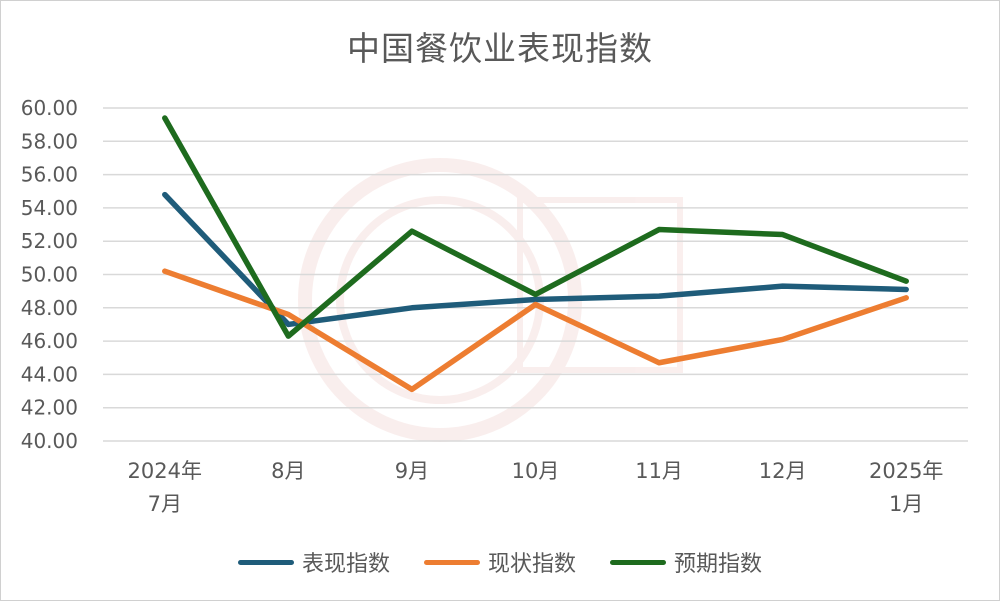 The height and width of the screenshot is (601, 1000). I want to click on y-tick-label: 42.00, so click(49, 408).